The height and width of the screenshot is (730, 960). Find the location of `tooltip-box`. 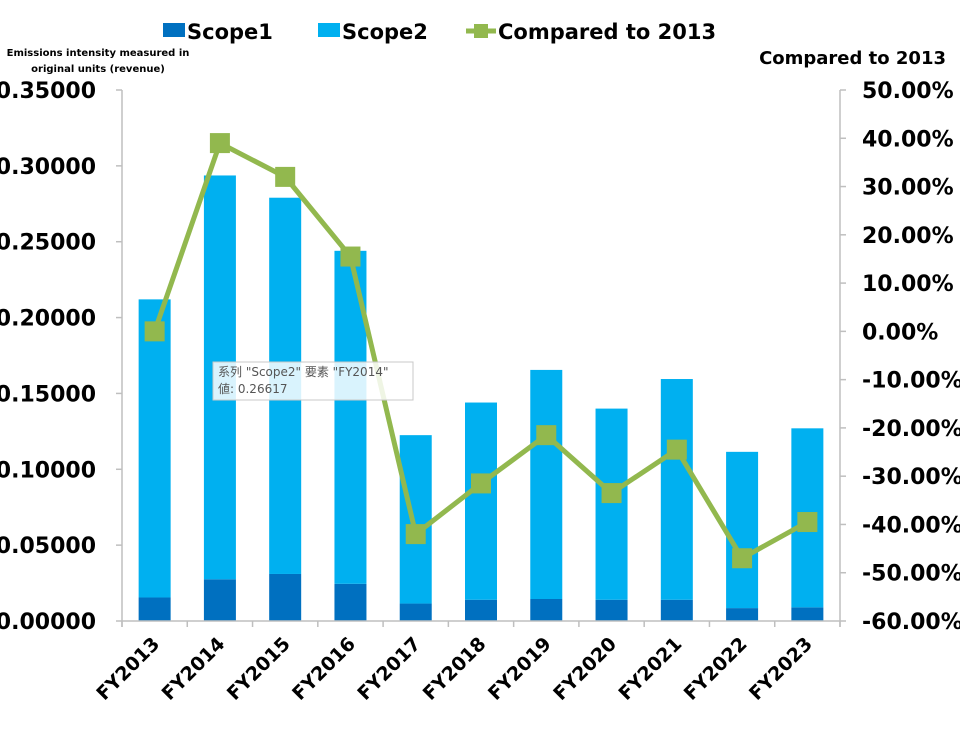

tooltip-box is located at coordinates (313, 381).